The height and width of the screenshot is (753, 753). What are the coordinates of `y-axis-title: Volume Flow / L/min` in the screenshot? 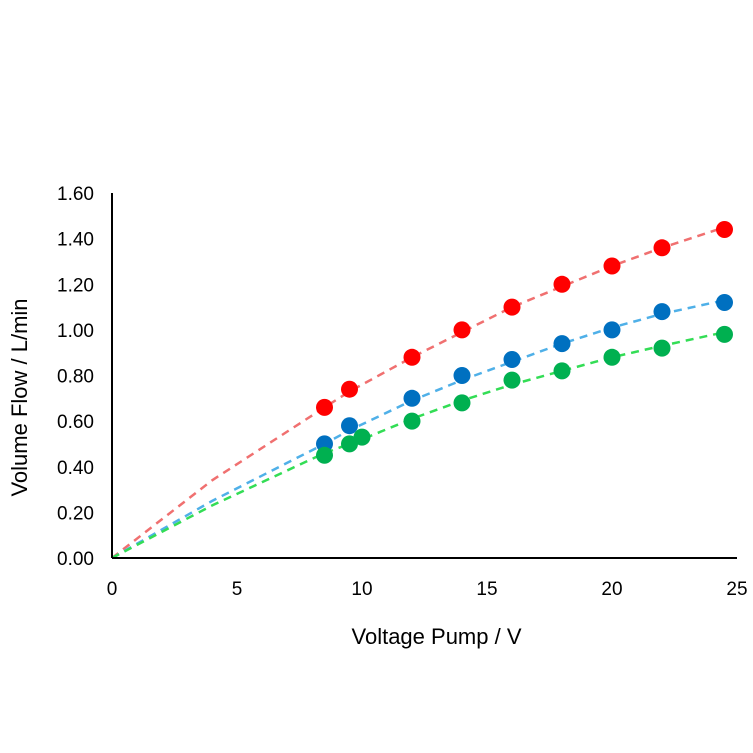 It's located at (19, 397).